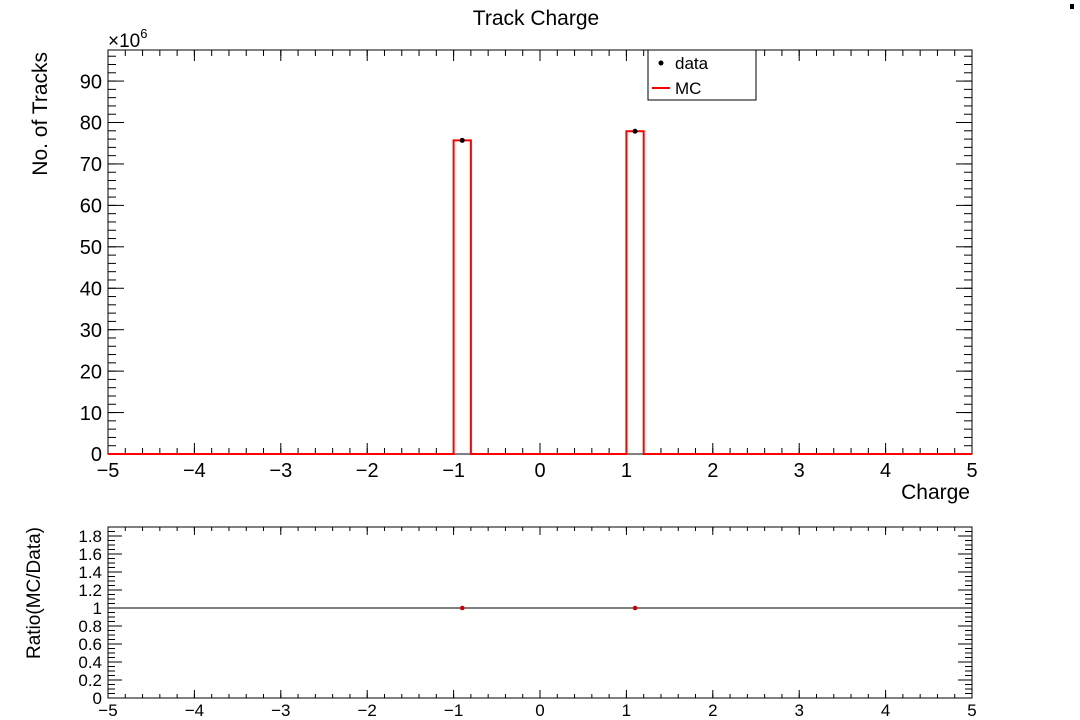 The image size is (1080, 720). Describe the element at coordinates (688, 88) in the screenshot. I see `legend-mc-label: MC` at that location.